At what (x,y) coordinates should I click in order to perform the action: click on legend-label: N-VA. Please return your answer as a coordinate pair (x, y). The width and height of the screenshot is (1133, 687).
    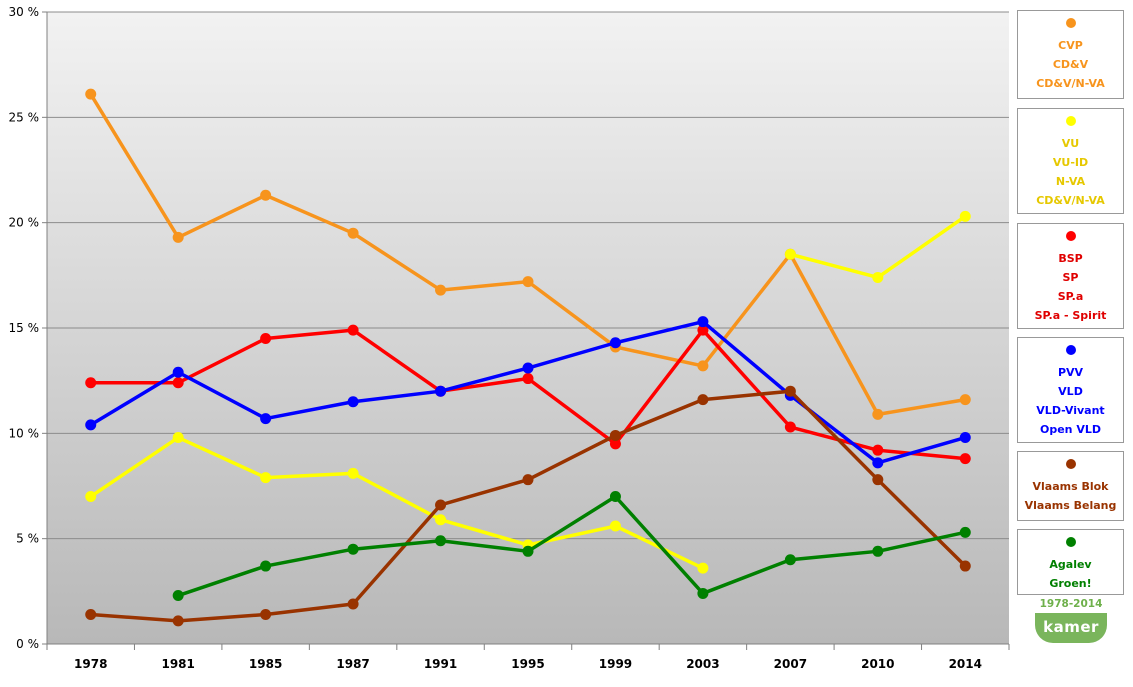
    Looking at the image, I should click on (1070, 181).